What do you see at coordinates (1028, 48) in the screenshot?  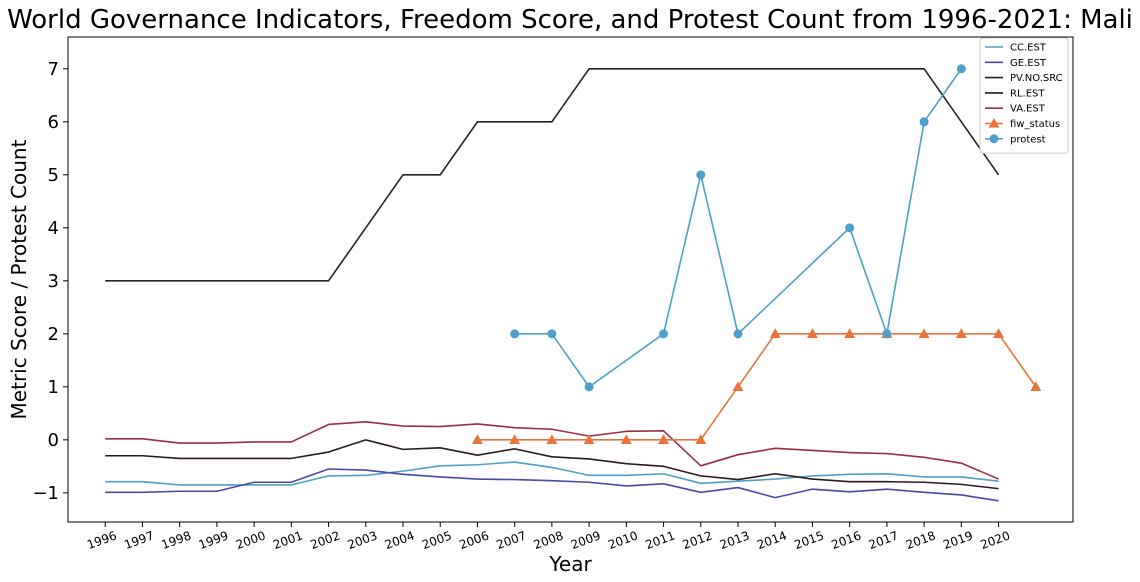 I see `legend-label: CC.EST` at bounding box center [1028, 48].